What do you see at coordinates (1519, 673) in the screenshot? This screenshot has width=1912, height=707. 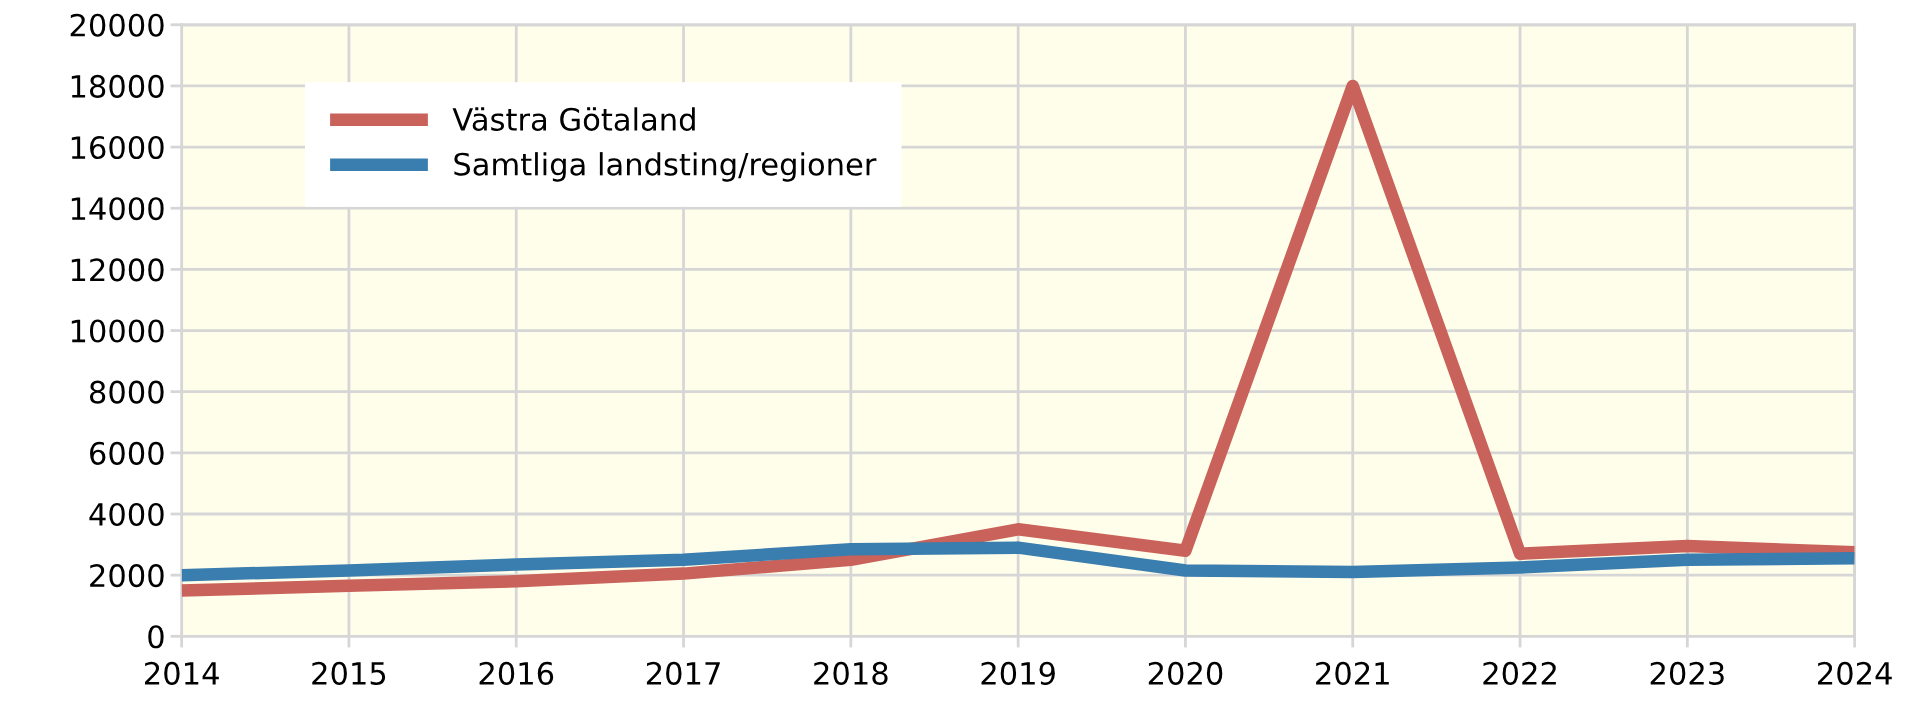 I see `x-tick-label: 2022` at bounding box center [1519, 673].